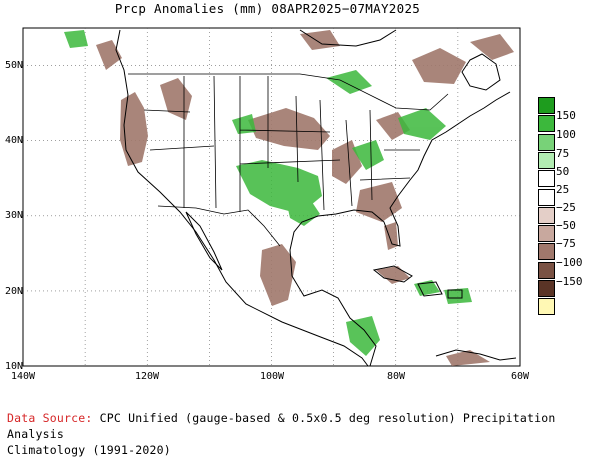 This screenshot has width=591, height=458. Describe the element at coordinates (391, 236) in the screenshot. I see `dry-region-florida` at that location.